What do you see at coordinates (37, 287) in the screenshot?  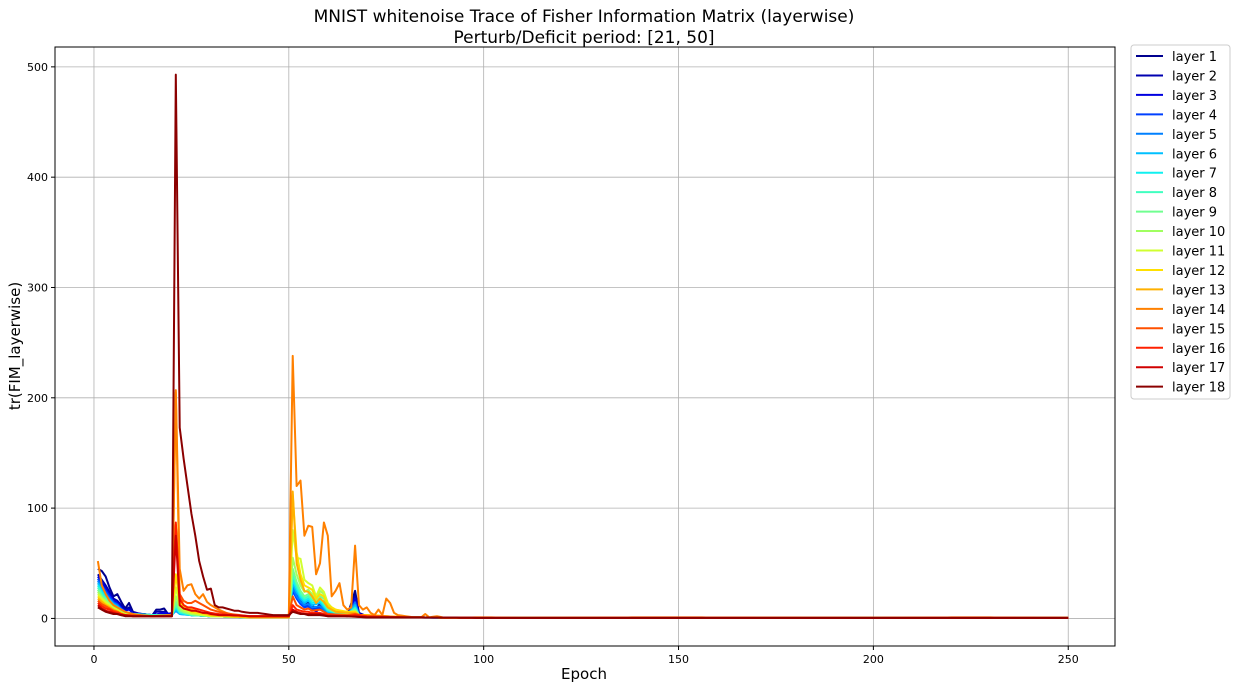 I see `y-tick-label: 300` at bounding box center [37, 287].